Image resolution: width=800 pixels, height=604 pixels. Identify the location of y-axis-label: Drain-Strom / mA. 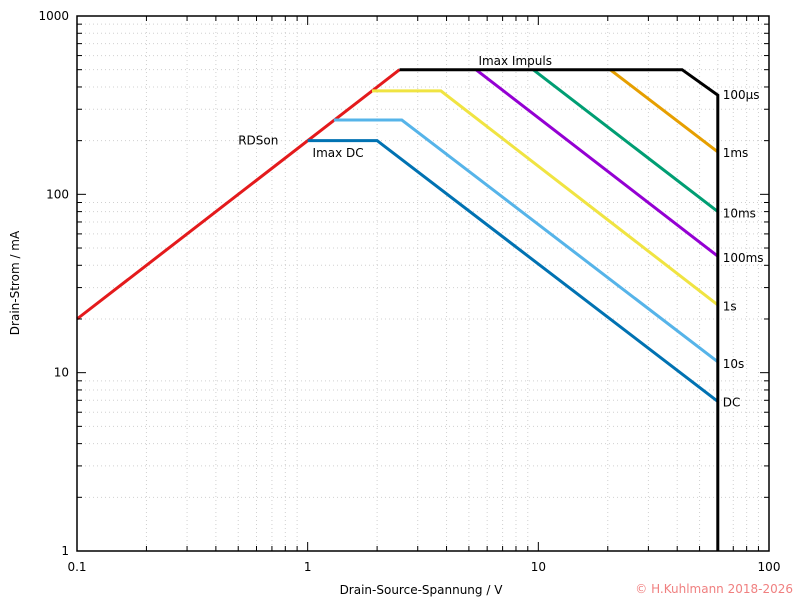
(15, 282).